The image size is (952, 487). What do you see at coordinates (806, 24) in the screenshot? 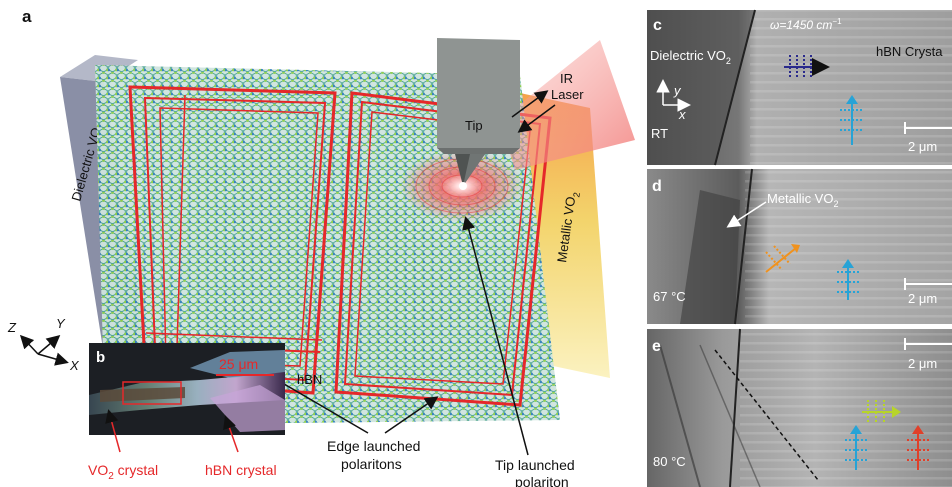
I see `omega-label: ω=1450 cm−1` at bounding box center [806, 24].